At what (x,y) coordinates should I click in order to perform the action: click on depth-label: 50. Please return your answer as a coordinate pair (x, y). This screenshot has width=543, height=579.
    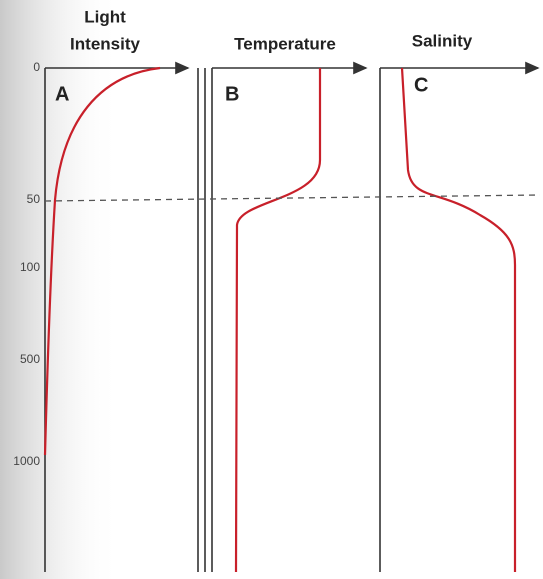
    Looking at the image, I should click on (34, 199).